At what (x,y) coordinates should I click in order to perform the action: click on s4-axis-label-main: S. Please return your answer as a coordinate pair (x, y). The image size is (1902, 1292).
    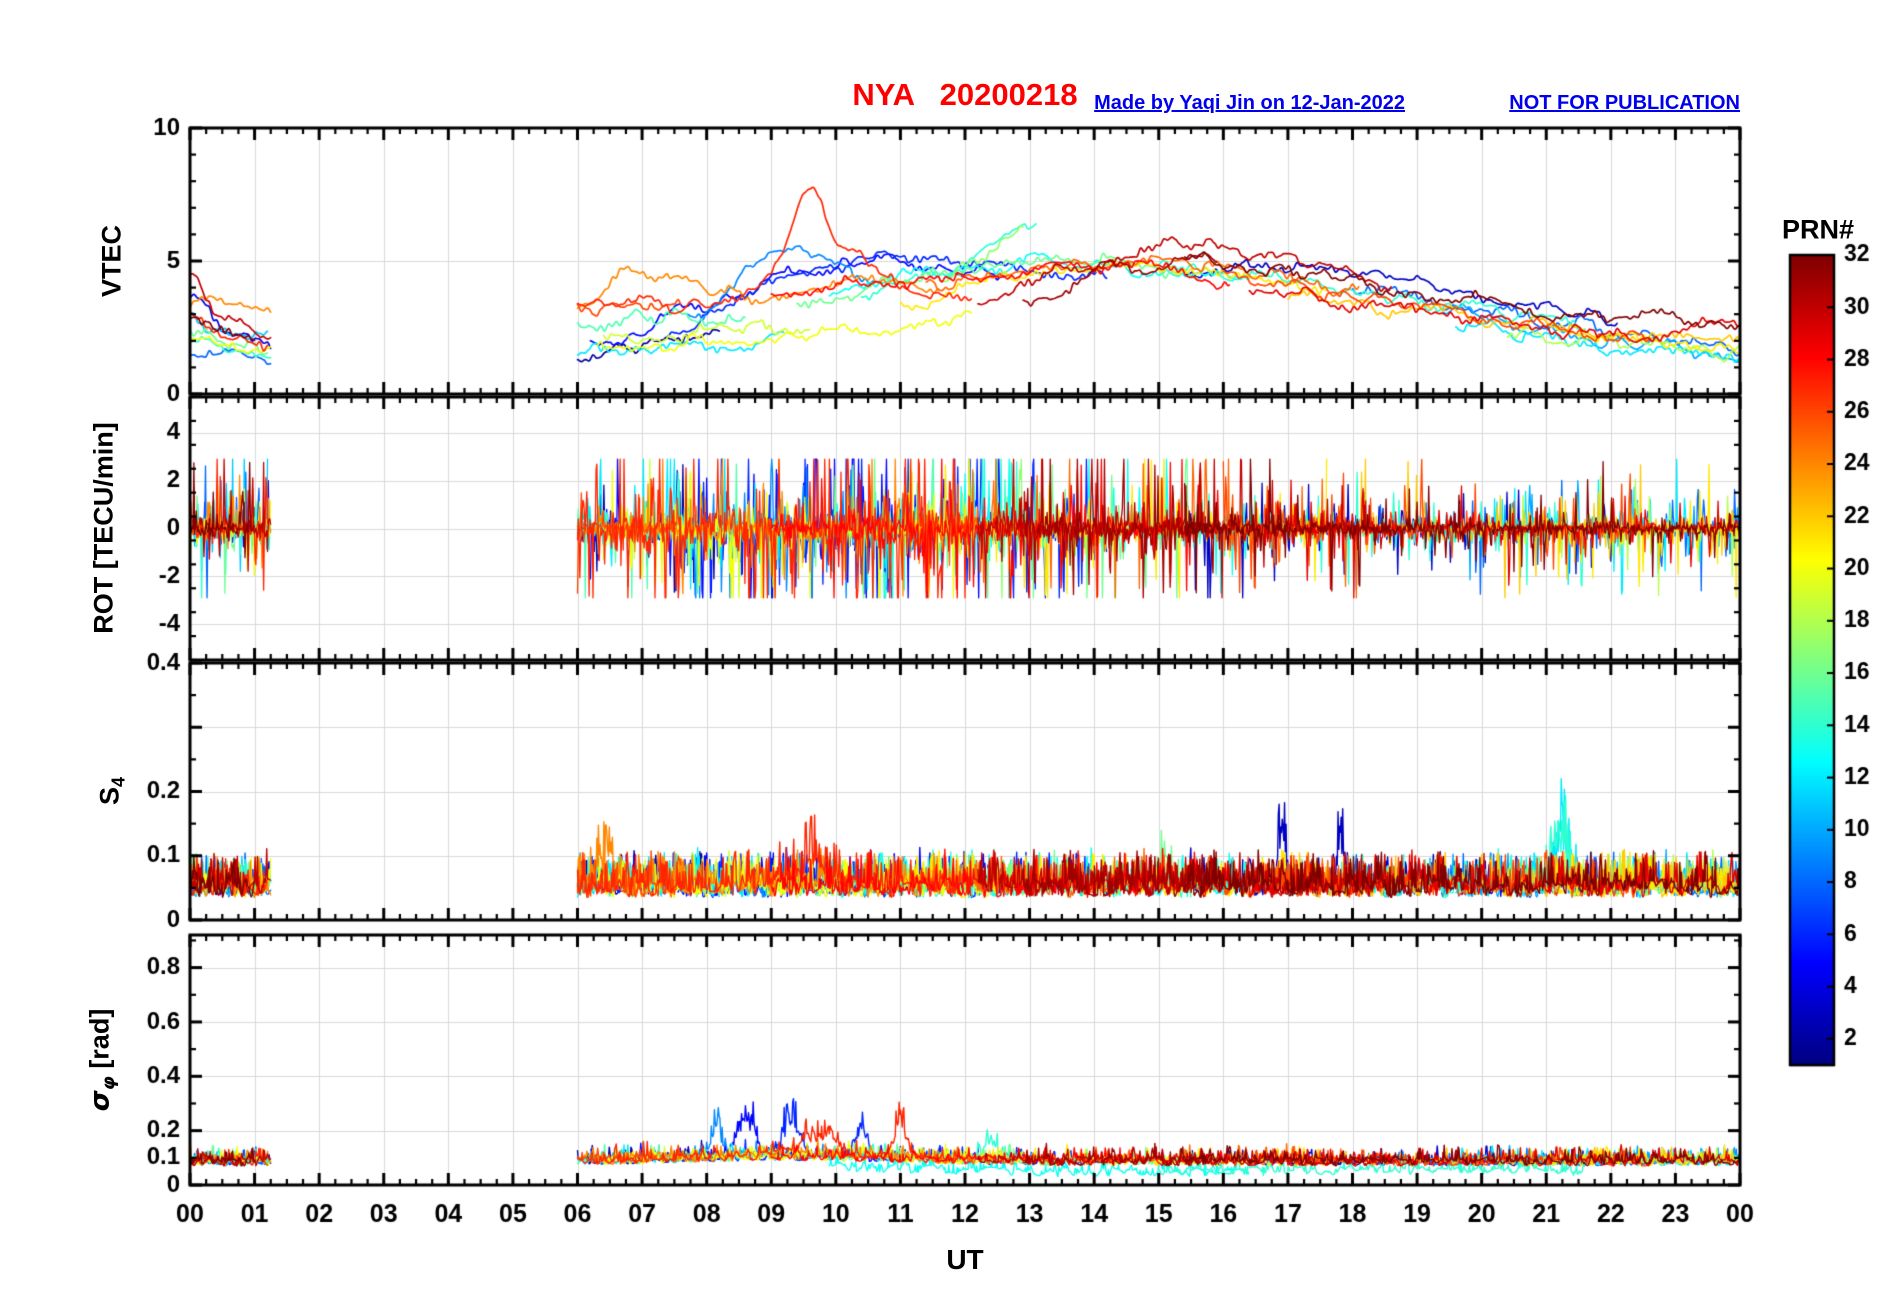
    Looking at the image, I should click on (109, 796).